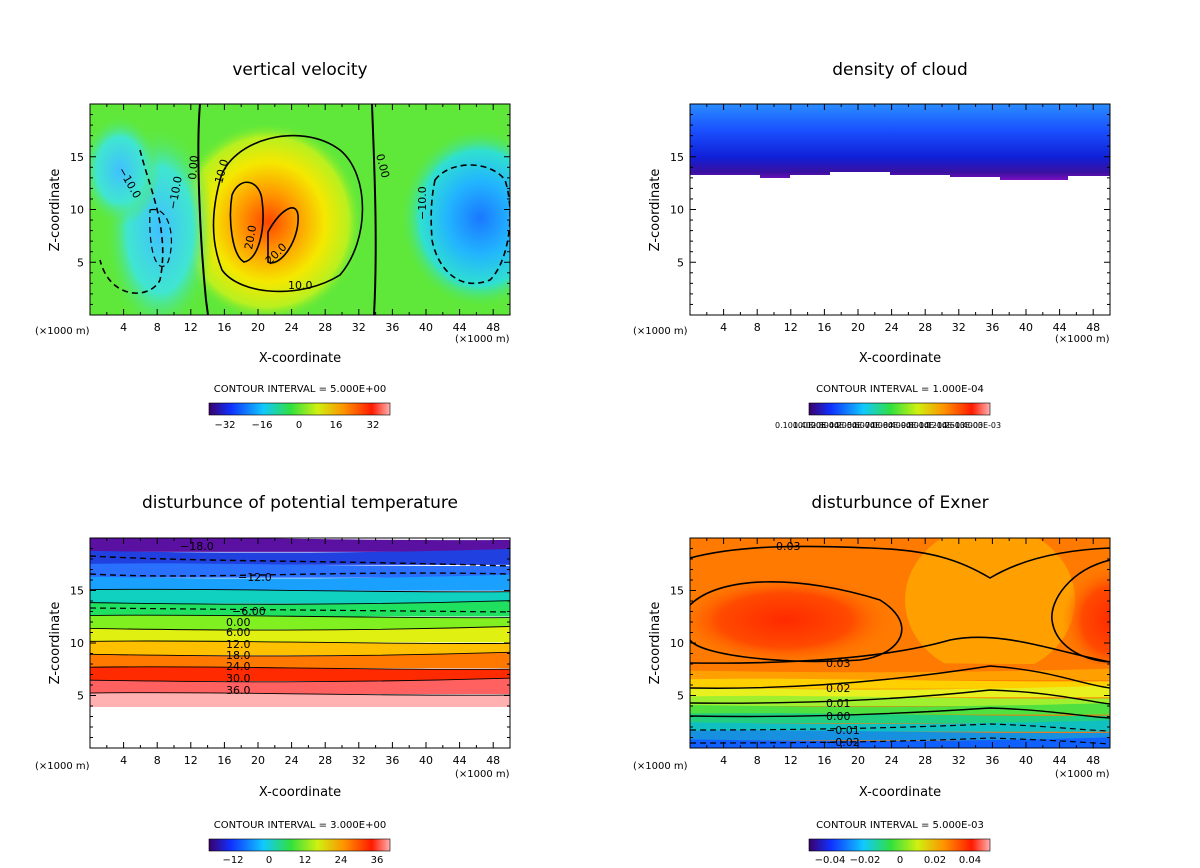  I want to click on colorbar-tick-label: 32, so click(373, 425).